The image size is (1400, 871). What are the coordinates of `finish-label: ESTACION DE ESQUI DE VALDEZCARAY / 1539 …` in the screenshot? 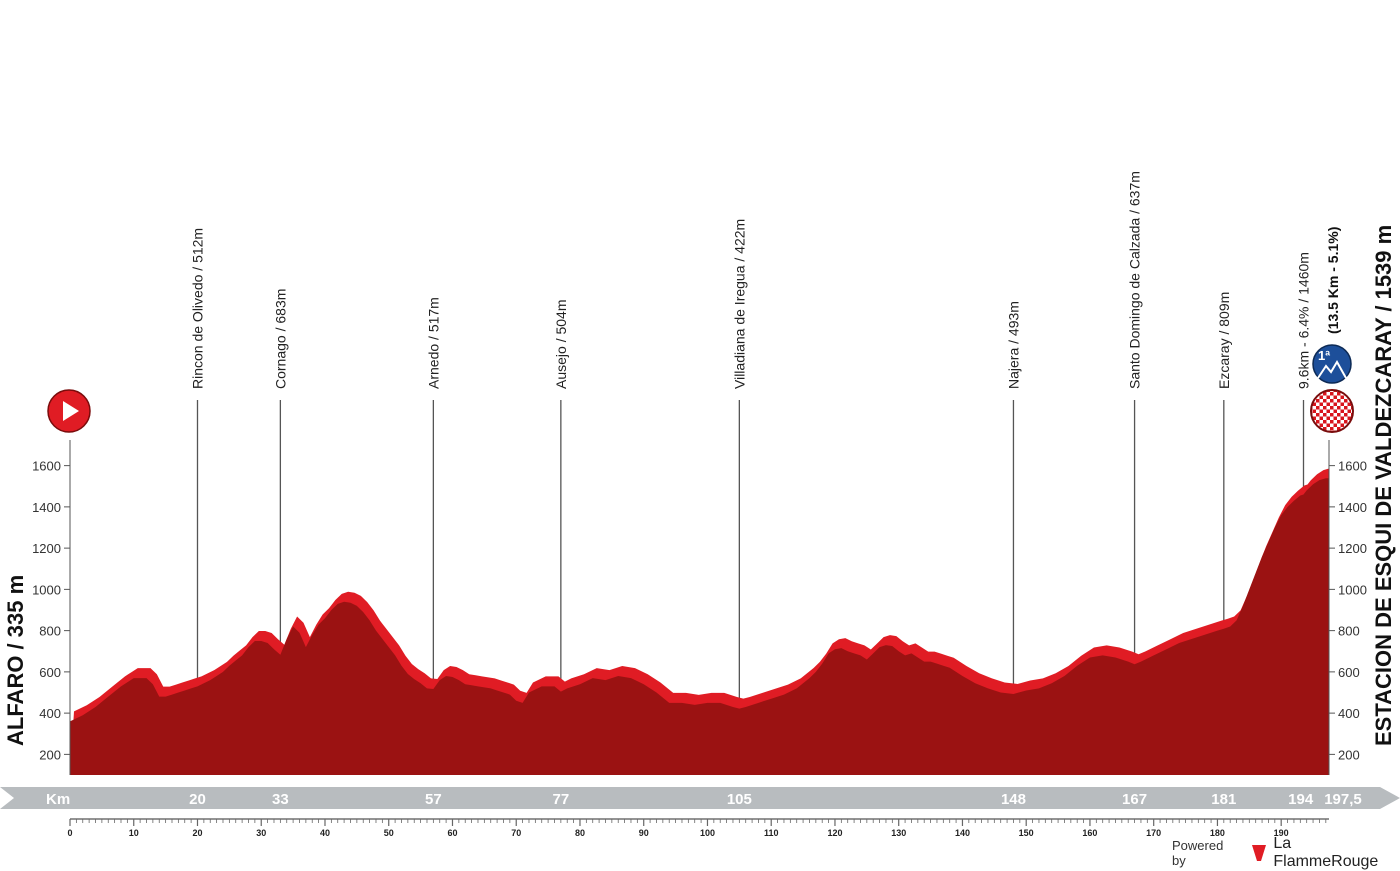 It's located at (1383, 485).